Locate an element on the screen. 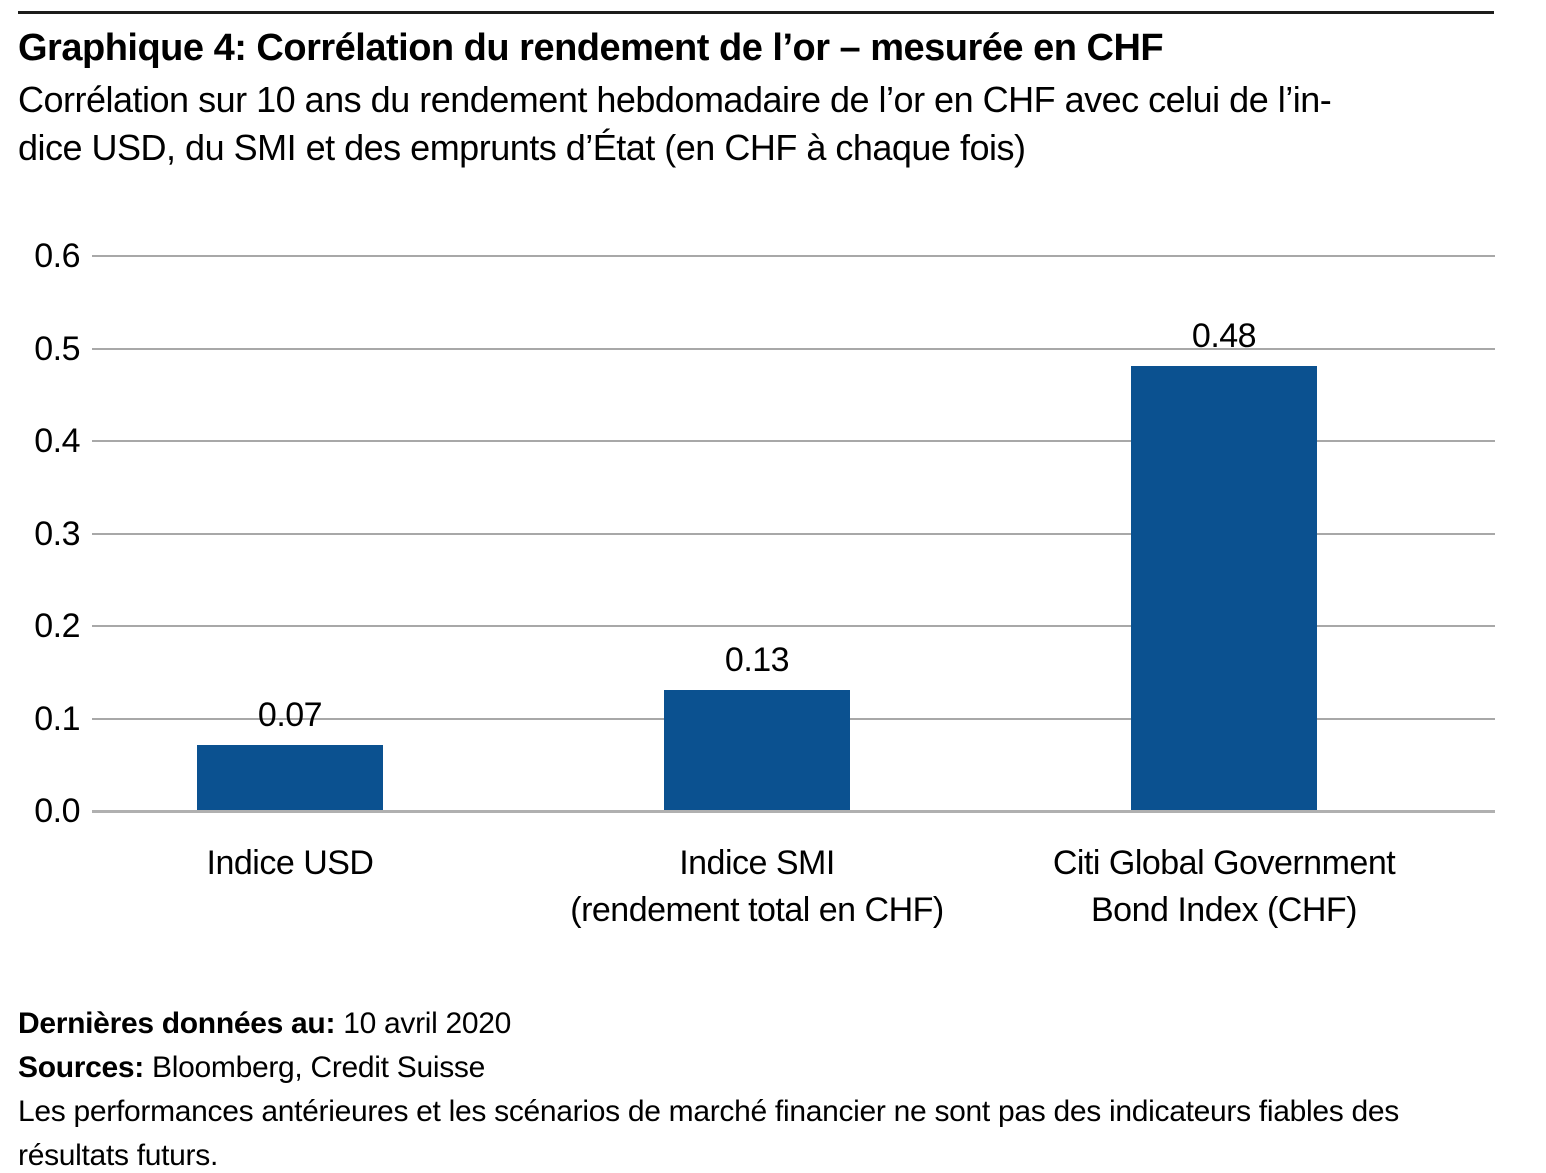  last-data-line: Dernières données au: 10 avril 2020 is located at coordinates (774, 1024).